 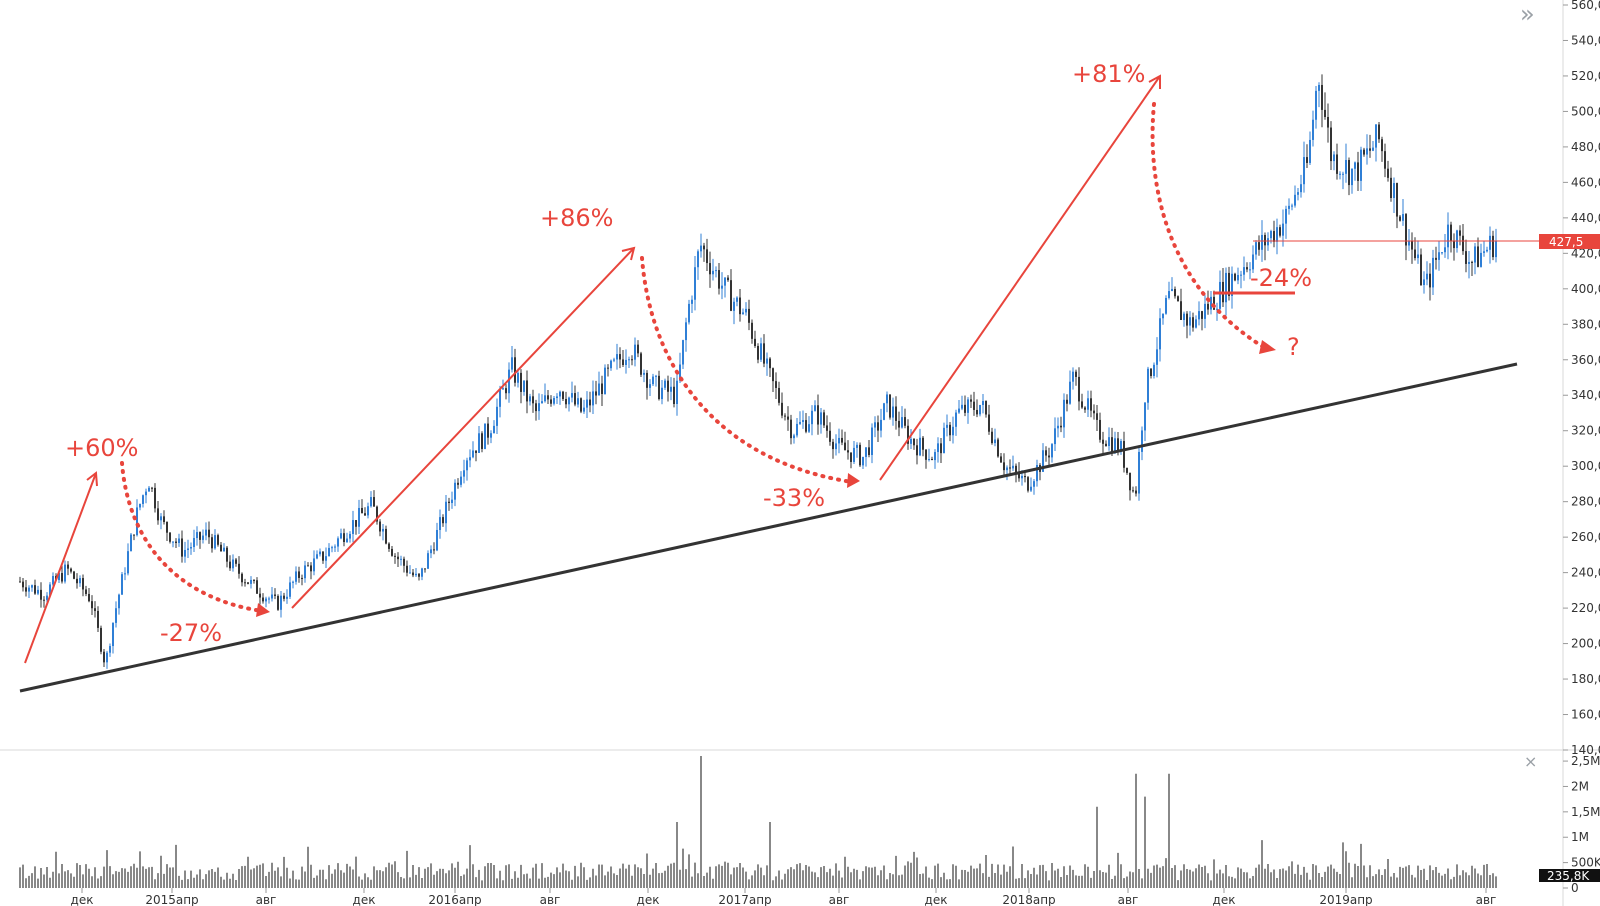 I want to click on time-tick-label: 2015апр, so click(x=171, y=899).